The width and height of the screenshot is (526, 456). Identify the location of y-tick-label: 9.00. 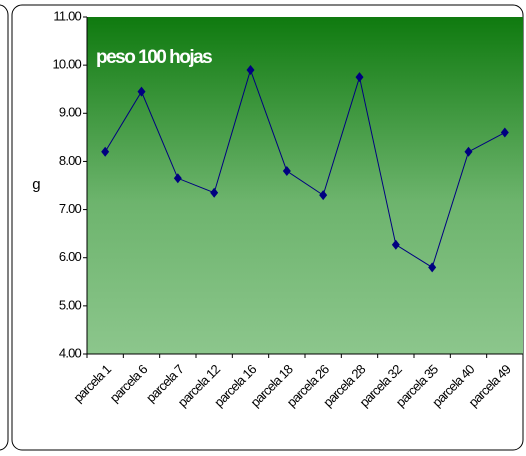
(70, 112).